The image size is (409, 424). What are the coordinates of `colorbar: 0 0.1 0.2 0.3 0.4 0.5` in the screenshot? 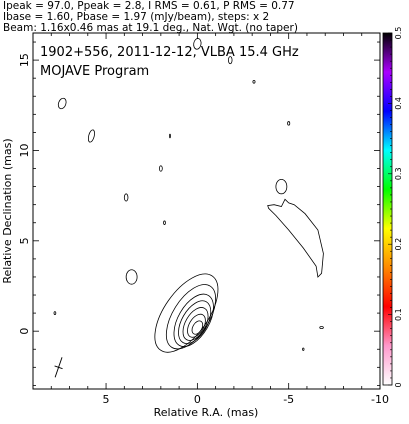 It's located at (392, 207).